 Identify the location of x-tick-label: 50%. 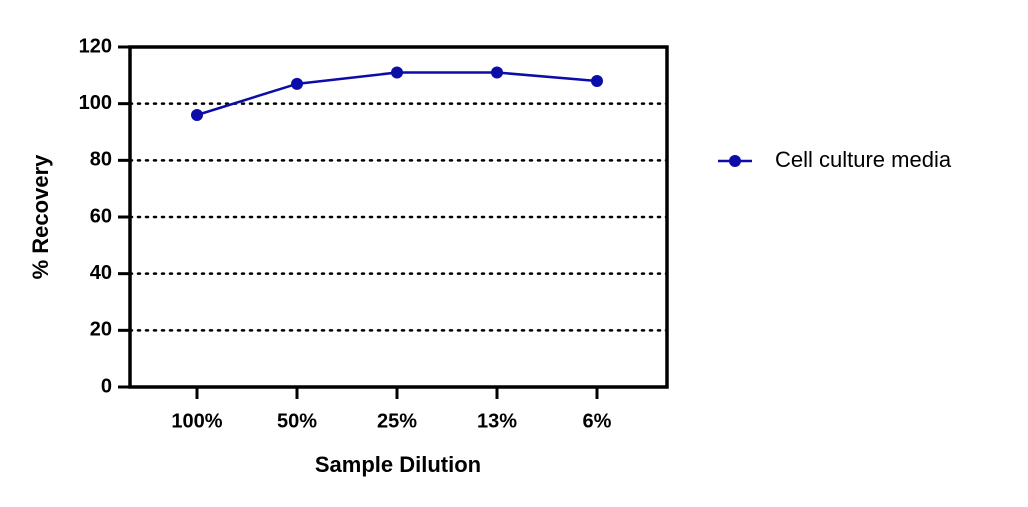
(297, 421).